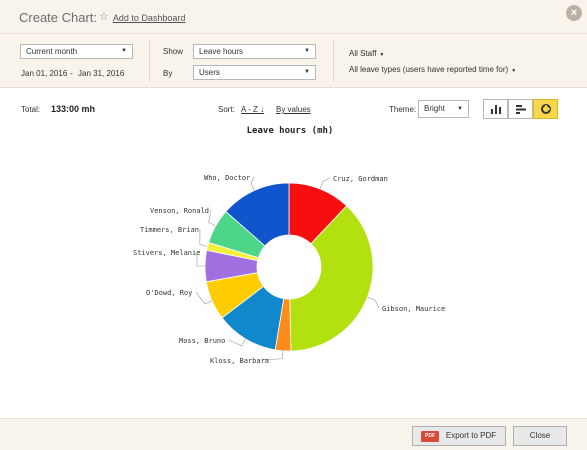  I want to click on total-label: Total:, so click(31, 109).